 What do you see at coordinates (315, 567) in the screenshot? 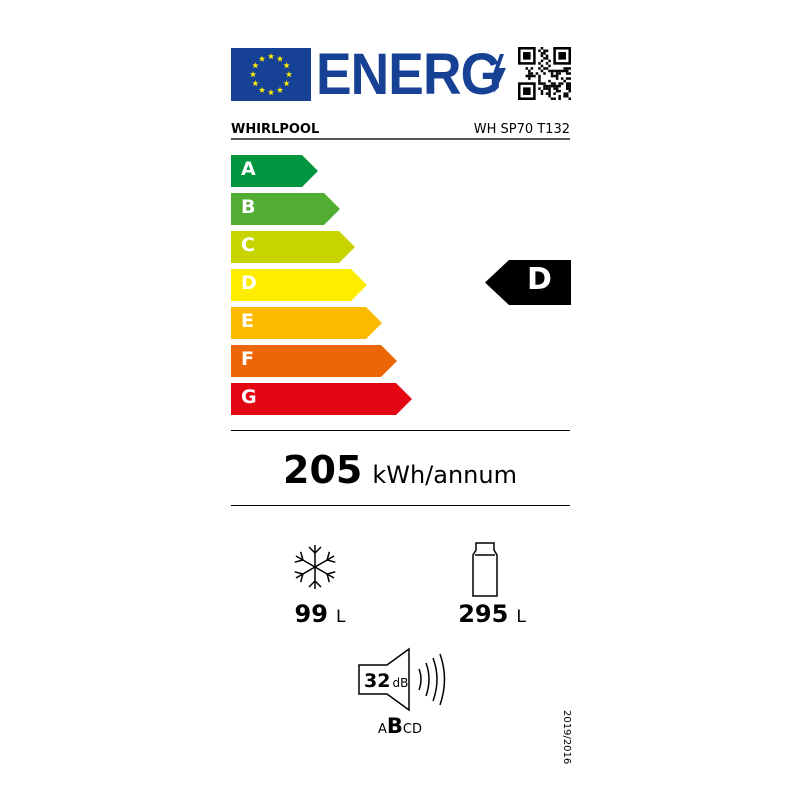
I see `snowflake-icon` at bounding box center [315, 567].